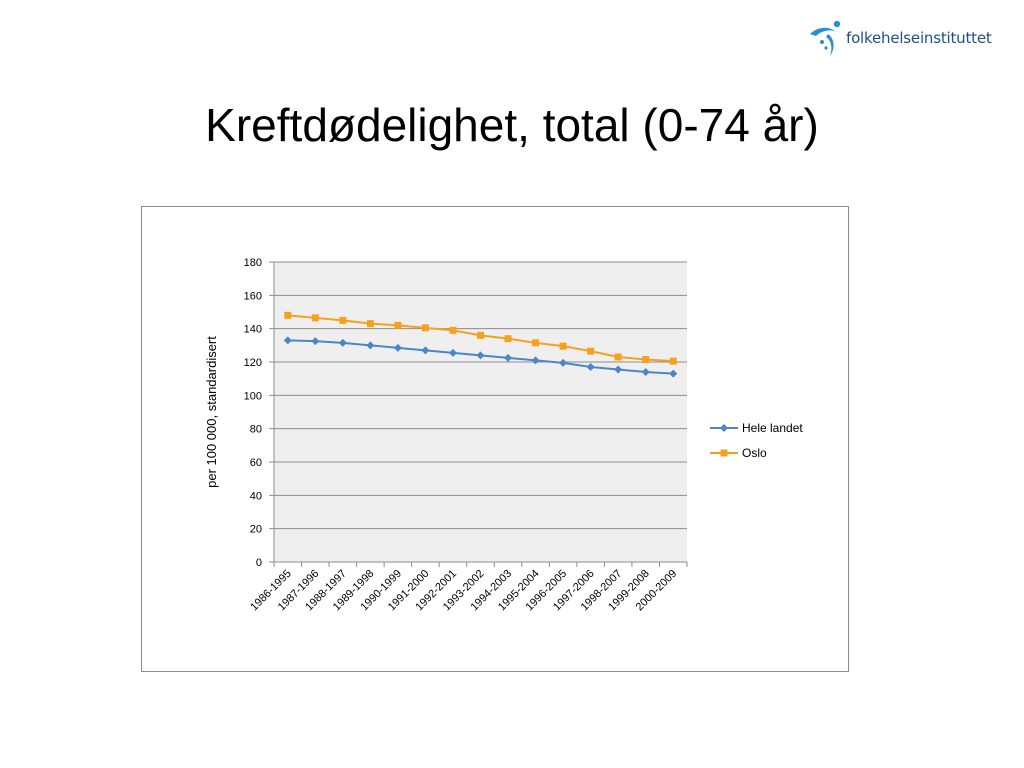 The image size is (1024, 768). What do you see at coordinates (253, 396) in the screenshot?
I see `y-tick-label: 100` at bounding box center [253, 396].